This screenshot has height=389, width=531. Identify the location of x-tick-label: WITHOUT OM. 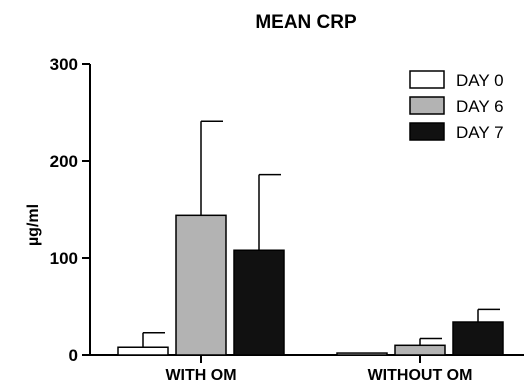
(420, 375).